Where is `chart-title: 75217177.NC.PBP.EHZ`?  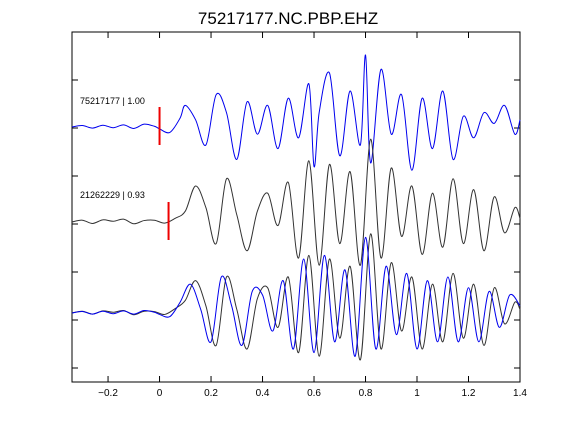
chart-title: 75217177.NC.PBP.EHZ is located at coordinates (288, 18).